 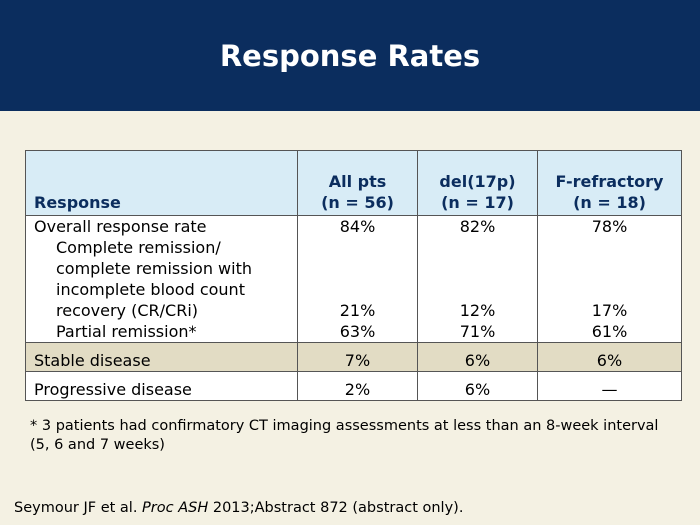 I want to click on stable-del17p: 6%, so click(x=477, y=357).